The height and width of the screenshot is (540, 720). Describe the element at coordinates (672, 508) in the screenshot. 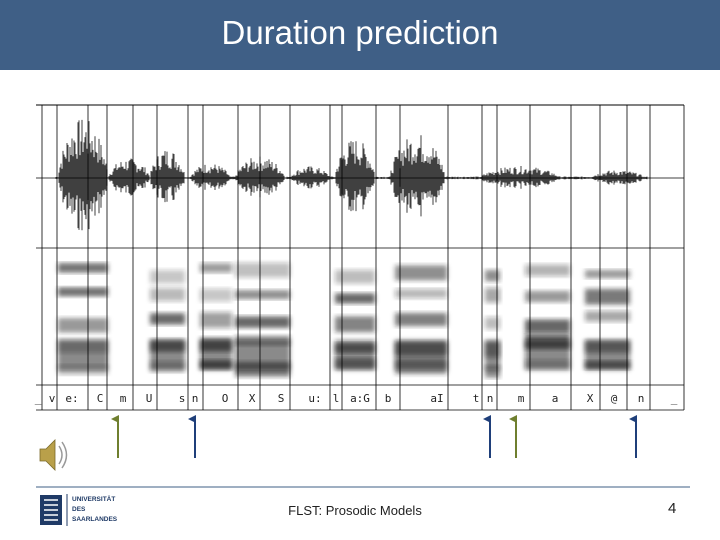

I see `page-number: 4` at that location.